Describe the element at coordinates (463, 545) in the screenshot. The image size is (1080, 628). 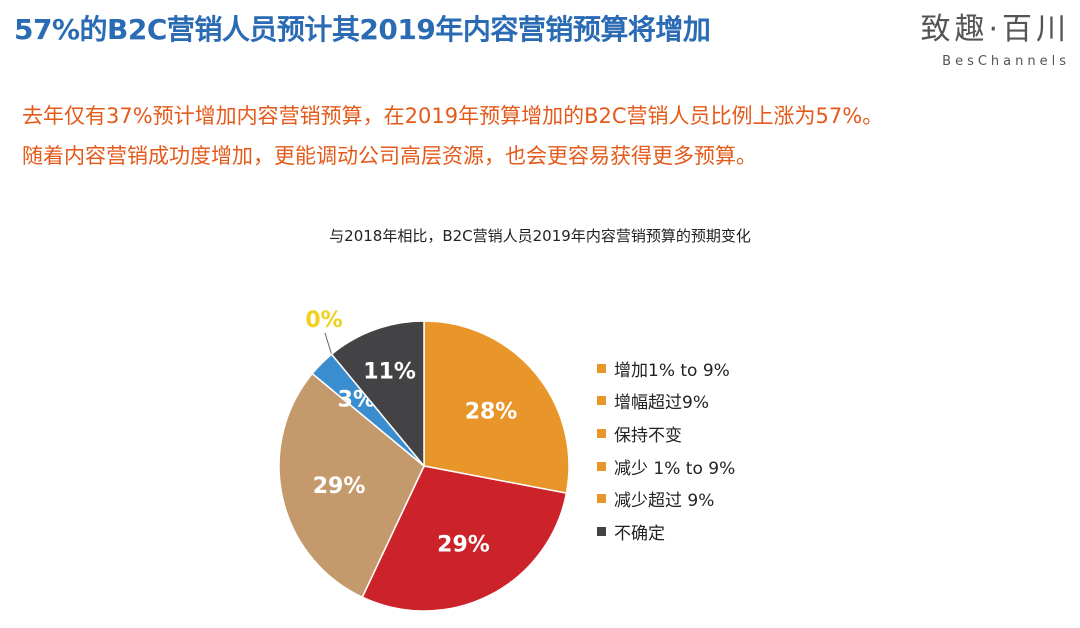
I see `pie-label-1: 29%` at that location.